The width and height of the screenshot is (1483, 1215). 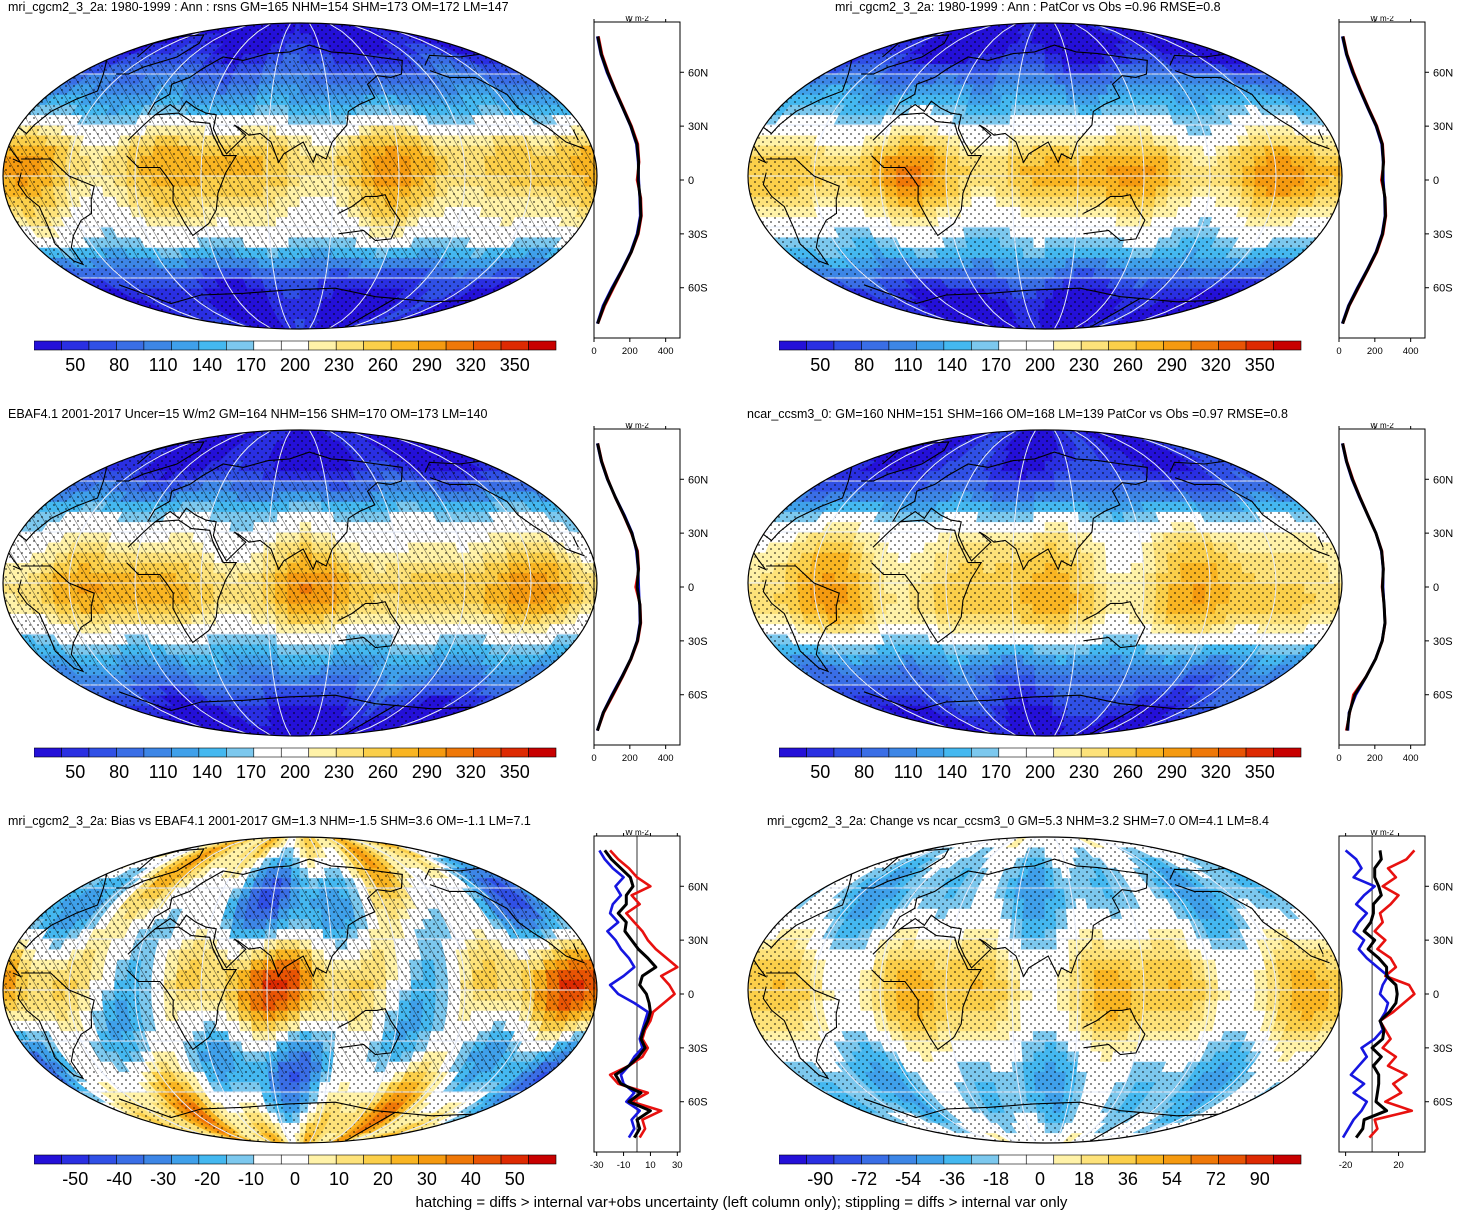 What do you see at coordinates (339, 1179) in the screenshot?
I see `colorbar-label: 10` at bounding box center [339, 1179].